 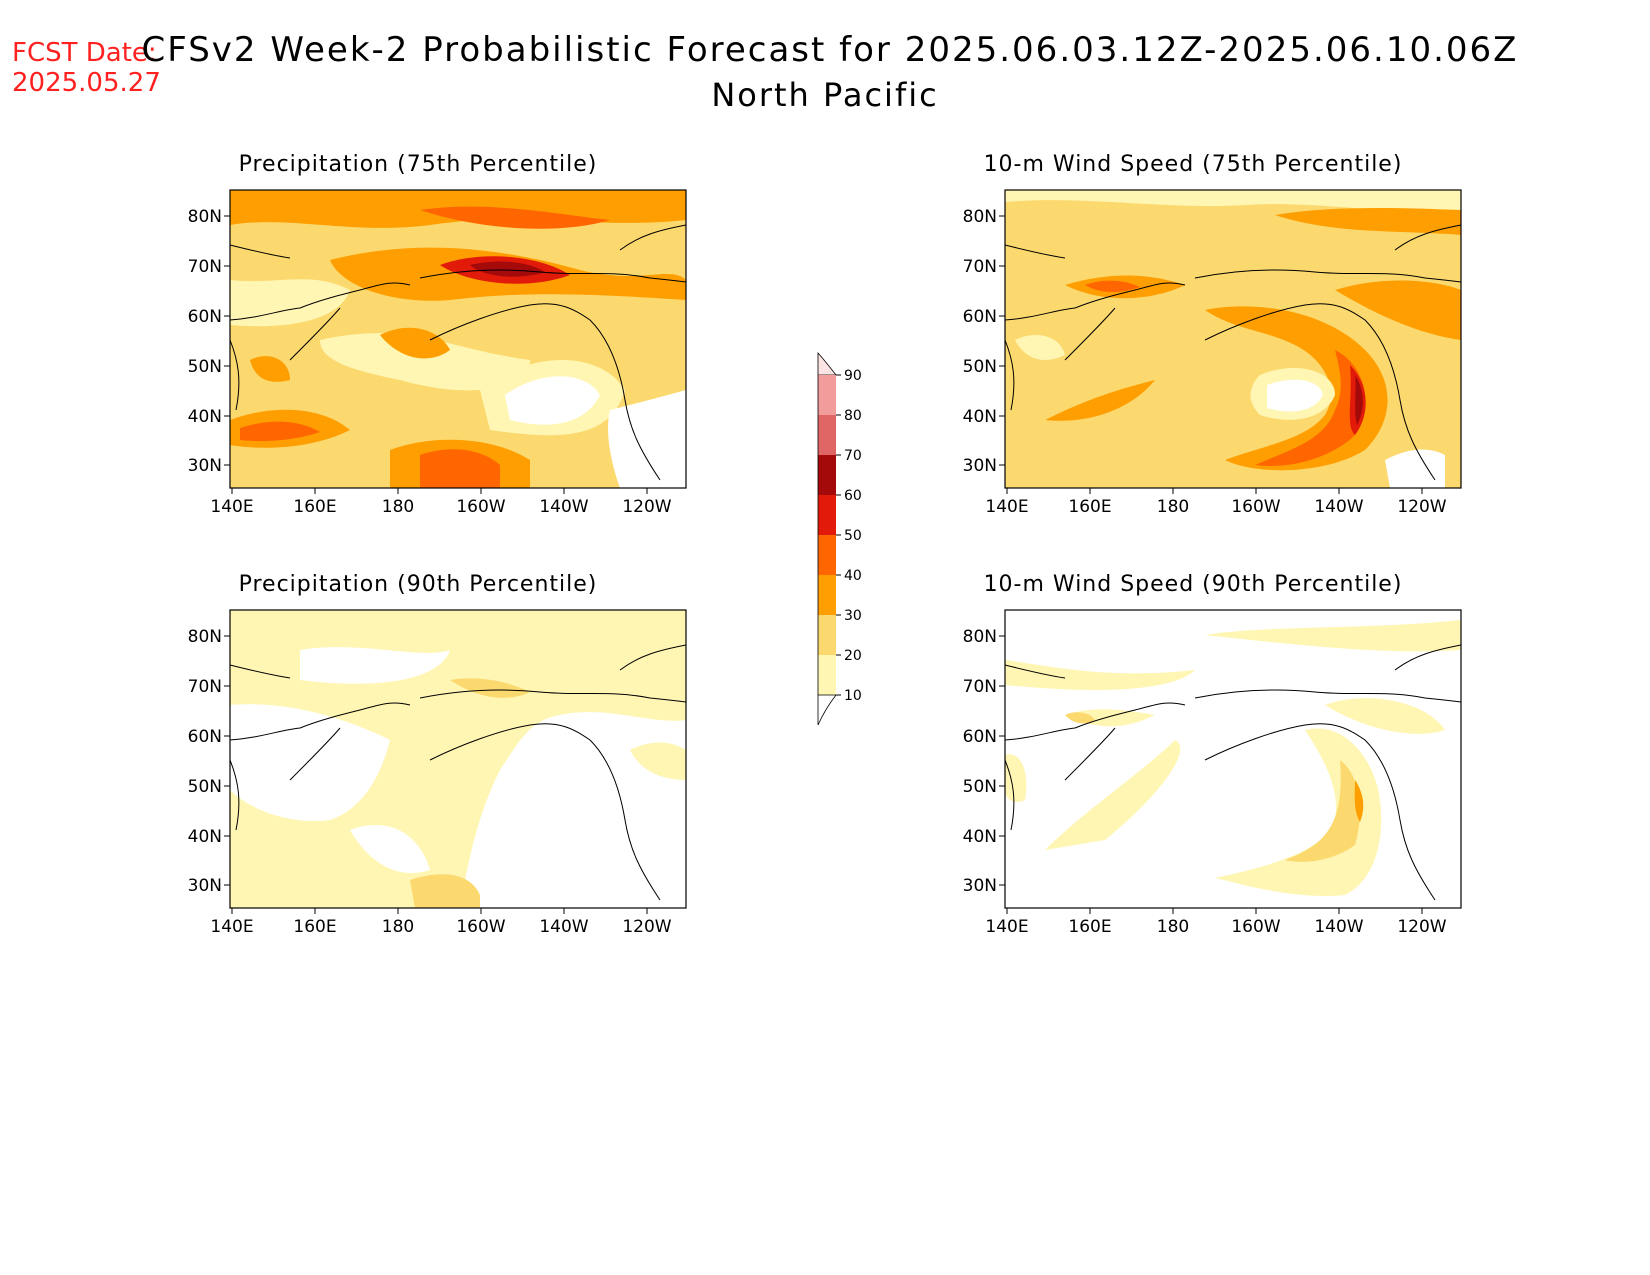 I want to click on colorbar-label: 20, so click(x=853, y=656).